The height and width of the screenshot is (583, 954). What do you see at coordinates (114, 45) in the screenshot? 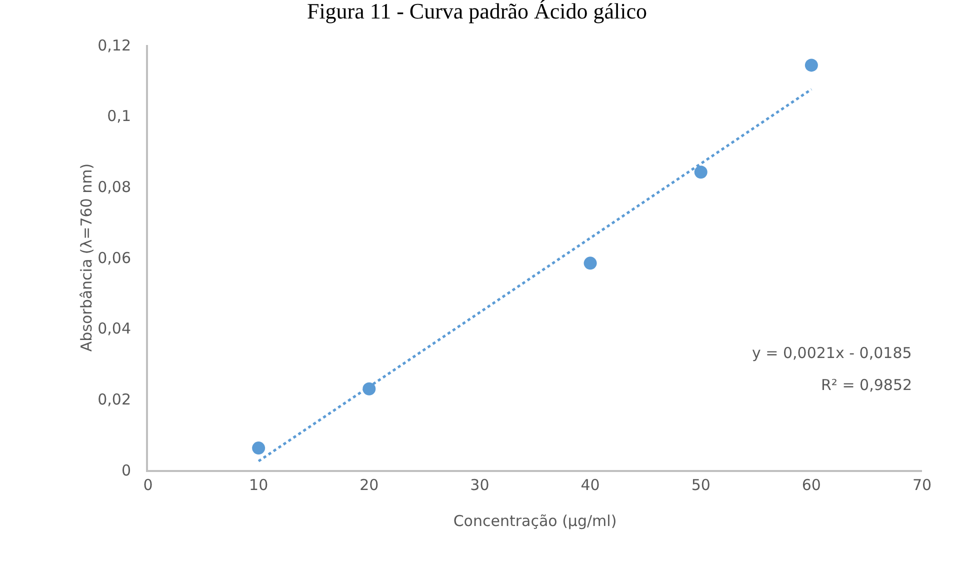
I see `y-tick-label: 0,12` at bounding box center [114, 45].